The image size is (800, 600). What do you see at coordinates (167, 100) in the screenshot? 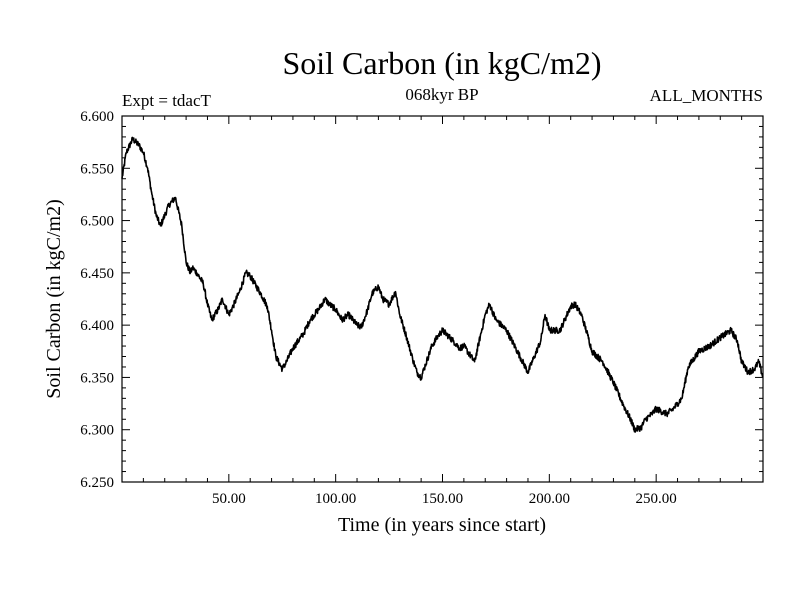
I see `experiment-label: Expt = tdacT` at bounding box center [167, 100].